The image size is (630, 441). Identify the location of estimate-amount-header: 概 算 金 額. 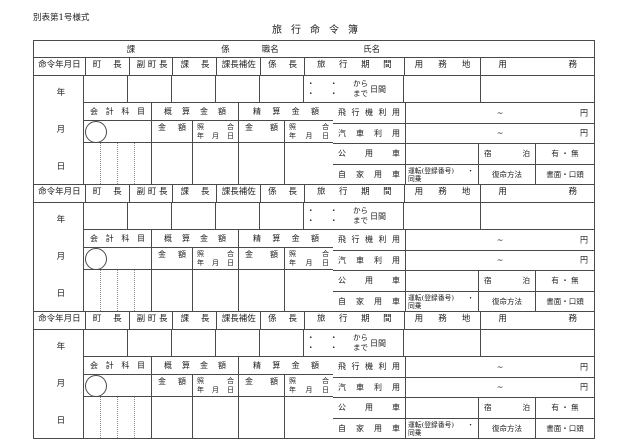
(195, 238).